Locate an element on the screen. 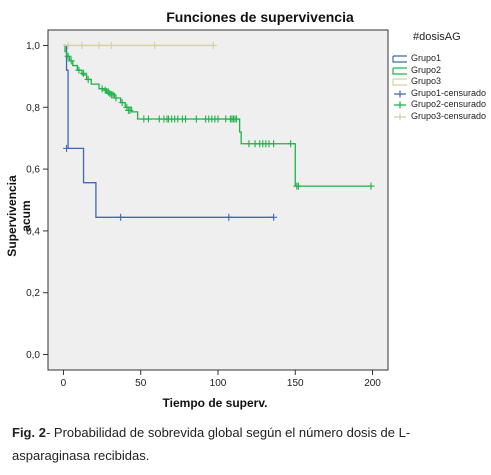 The width and height of the screenshot is (491, 475). chart-title: Funciones de supervivencia is located at coordinates (260, 17).